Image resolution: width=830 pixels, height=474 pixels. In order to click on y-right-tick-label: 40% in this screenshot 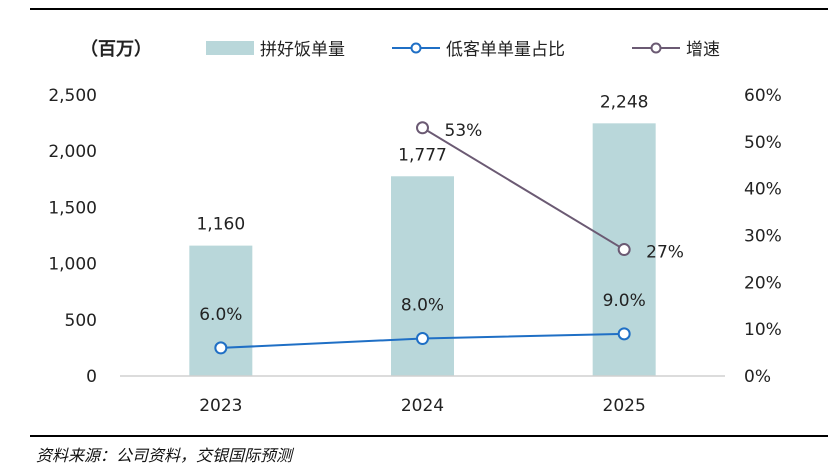, I will do `click(763, 190)`.